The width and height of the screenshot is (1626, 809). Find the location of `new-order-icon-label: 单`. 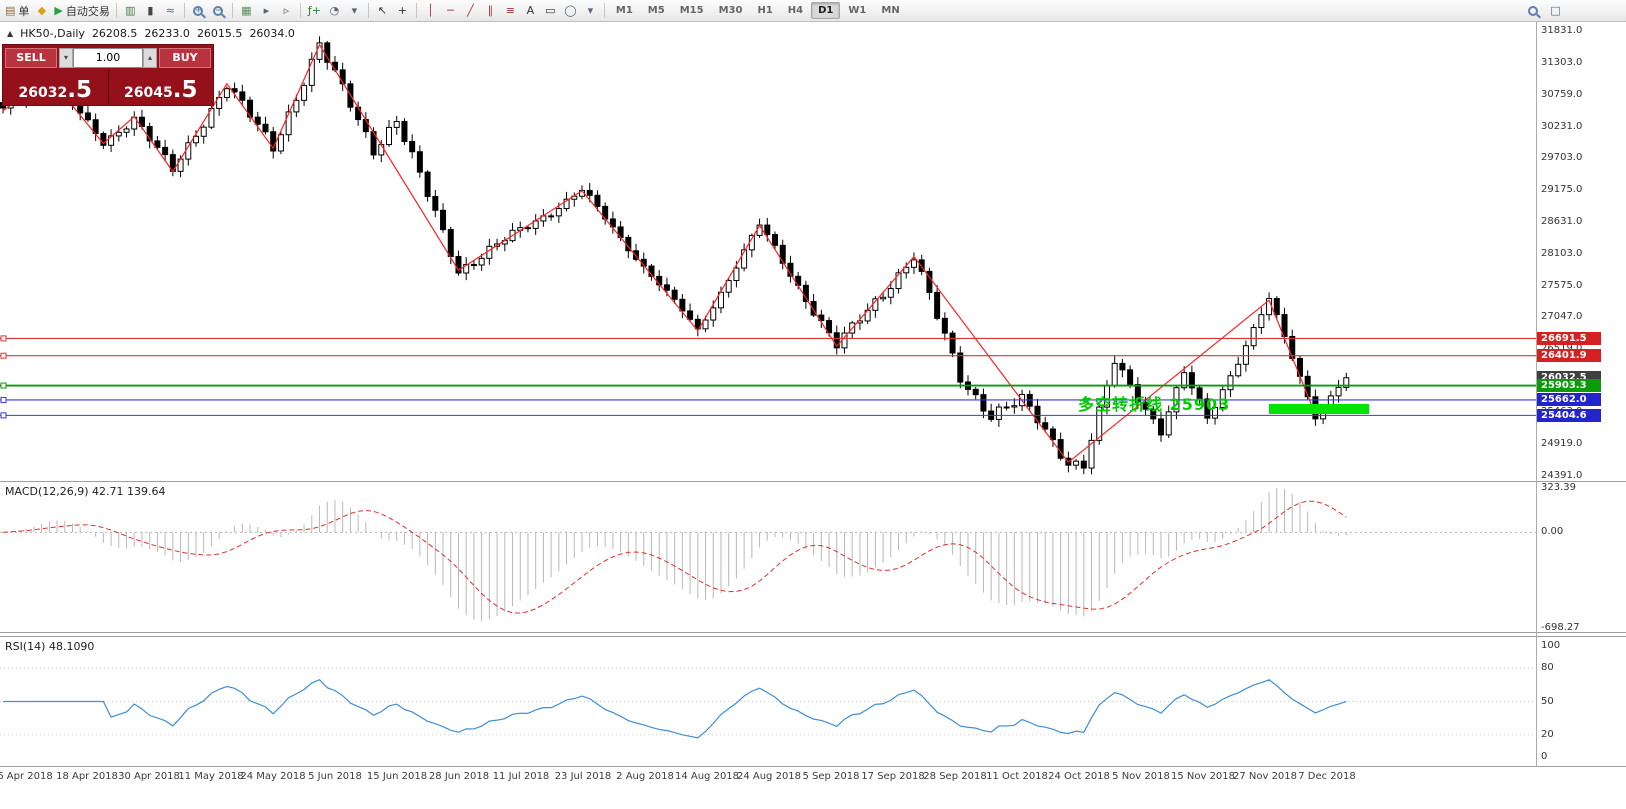

new-order-icon-label: 单 is located at coordinates (24, 11).